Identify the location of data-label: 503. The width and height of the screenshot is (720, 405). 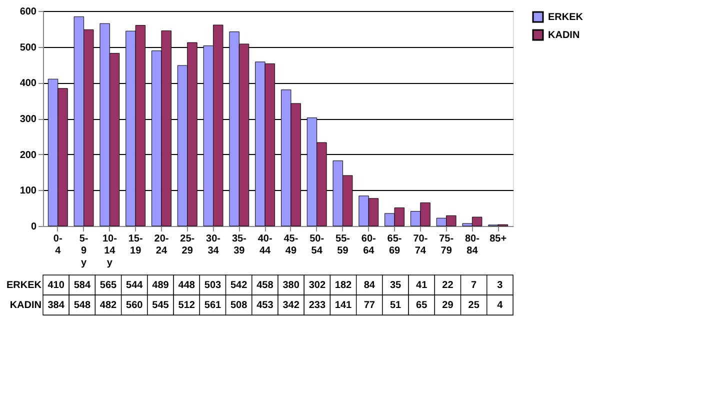
(213, 285).